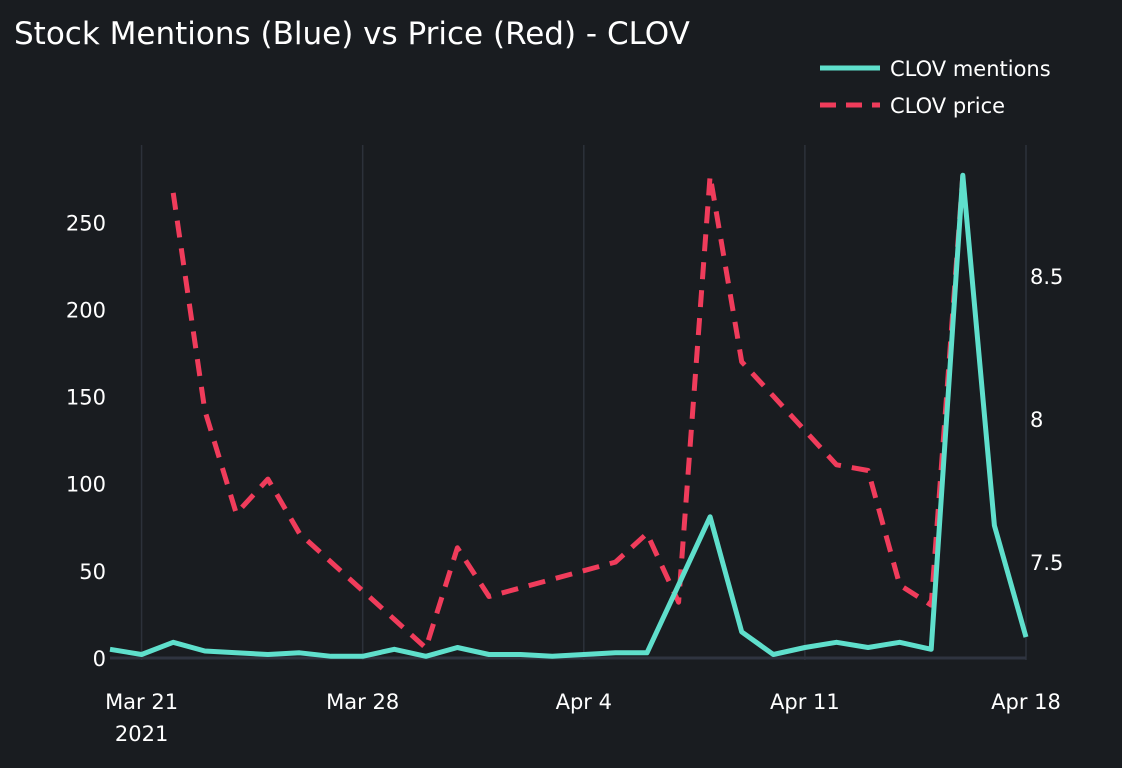 This screenshot has height=768, width=1122. I want to click on legend-item-price: CLOV price, so click(912, 106).